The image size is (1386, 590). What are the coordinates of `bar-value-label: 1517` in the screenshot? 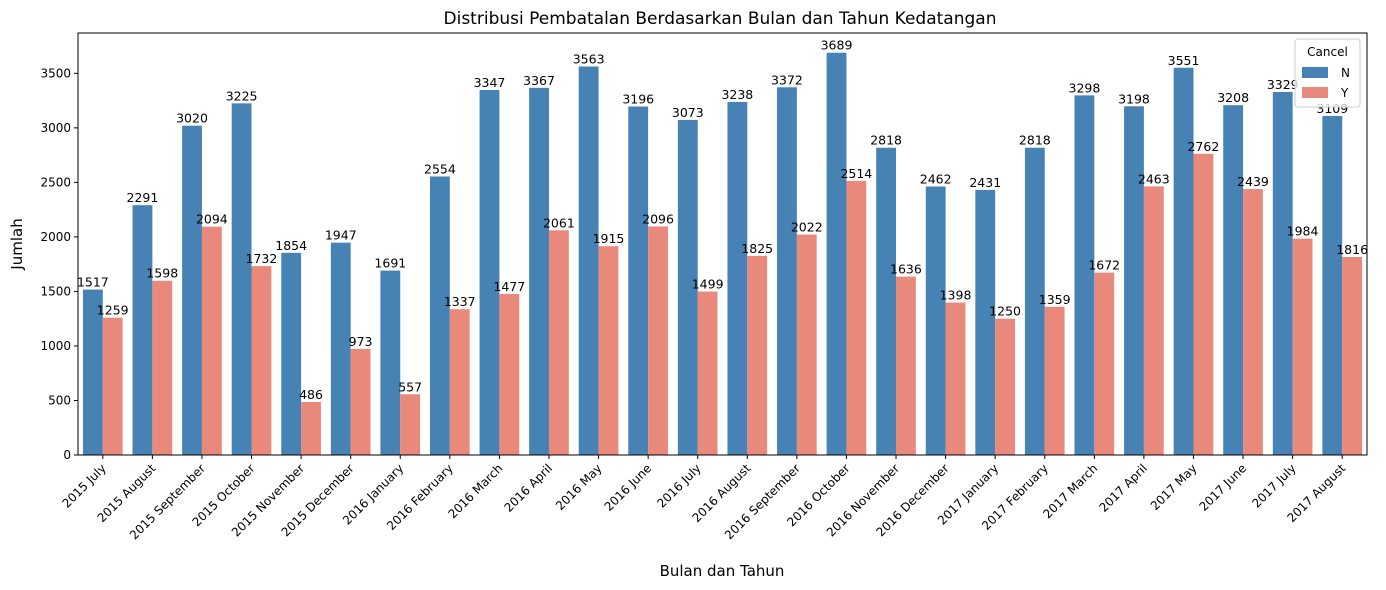 It's located at (93, 282).